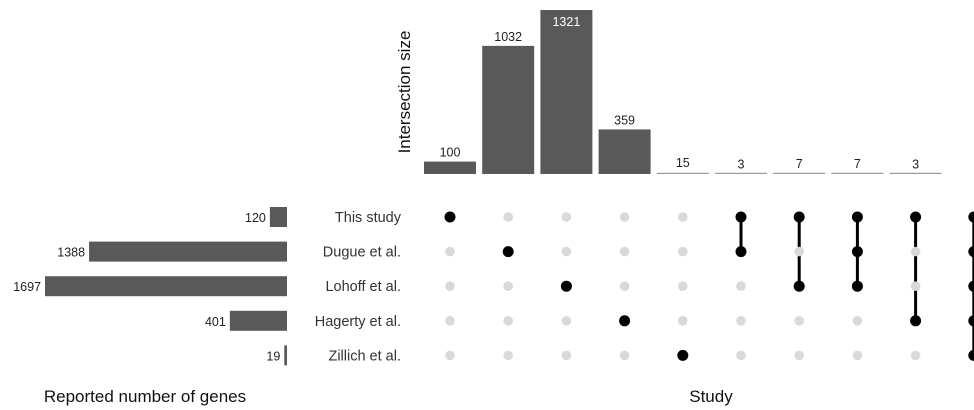  What do you see at coordinates (273, 356) in the screenshot?
I see `set-size-label-4: 19` at bounding box center [273, 356].